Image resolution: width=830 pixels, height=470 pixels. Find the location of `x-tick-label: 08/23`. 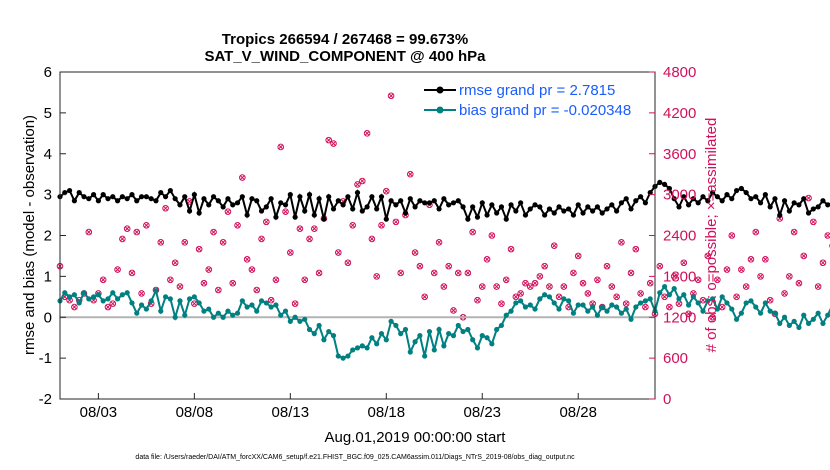

x-tick-label: 08/23 is located at coordinates (482, 412).